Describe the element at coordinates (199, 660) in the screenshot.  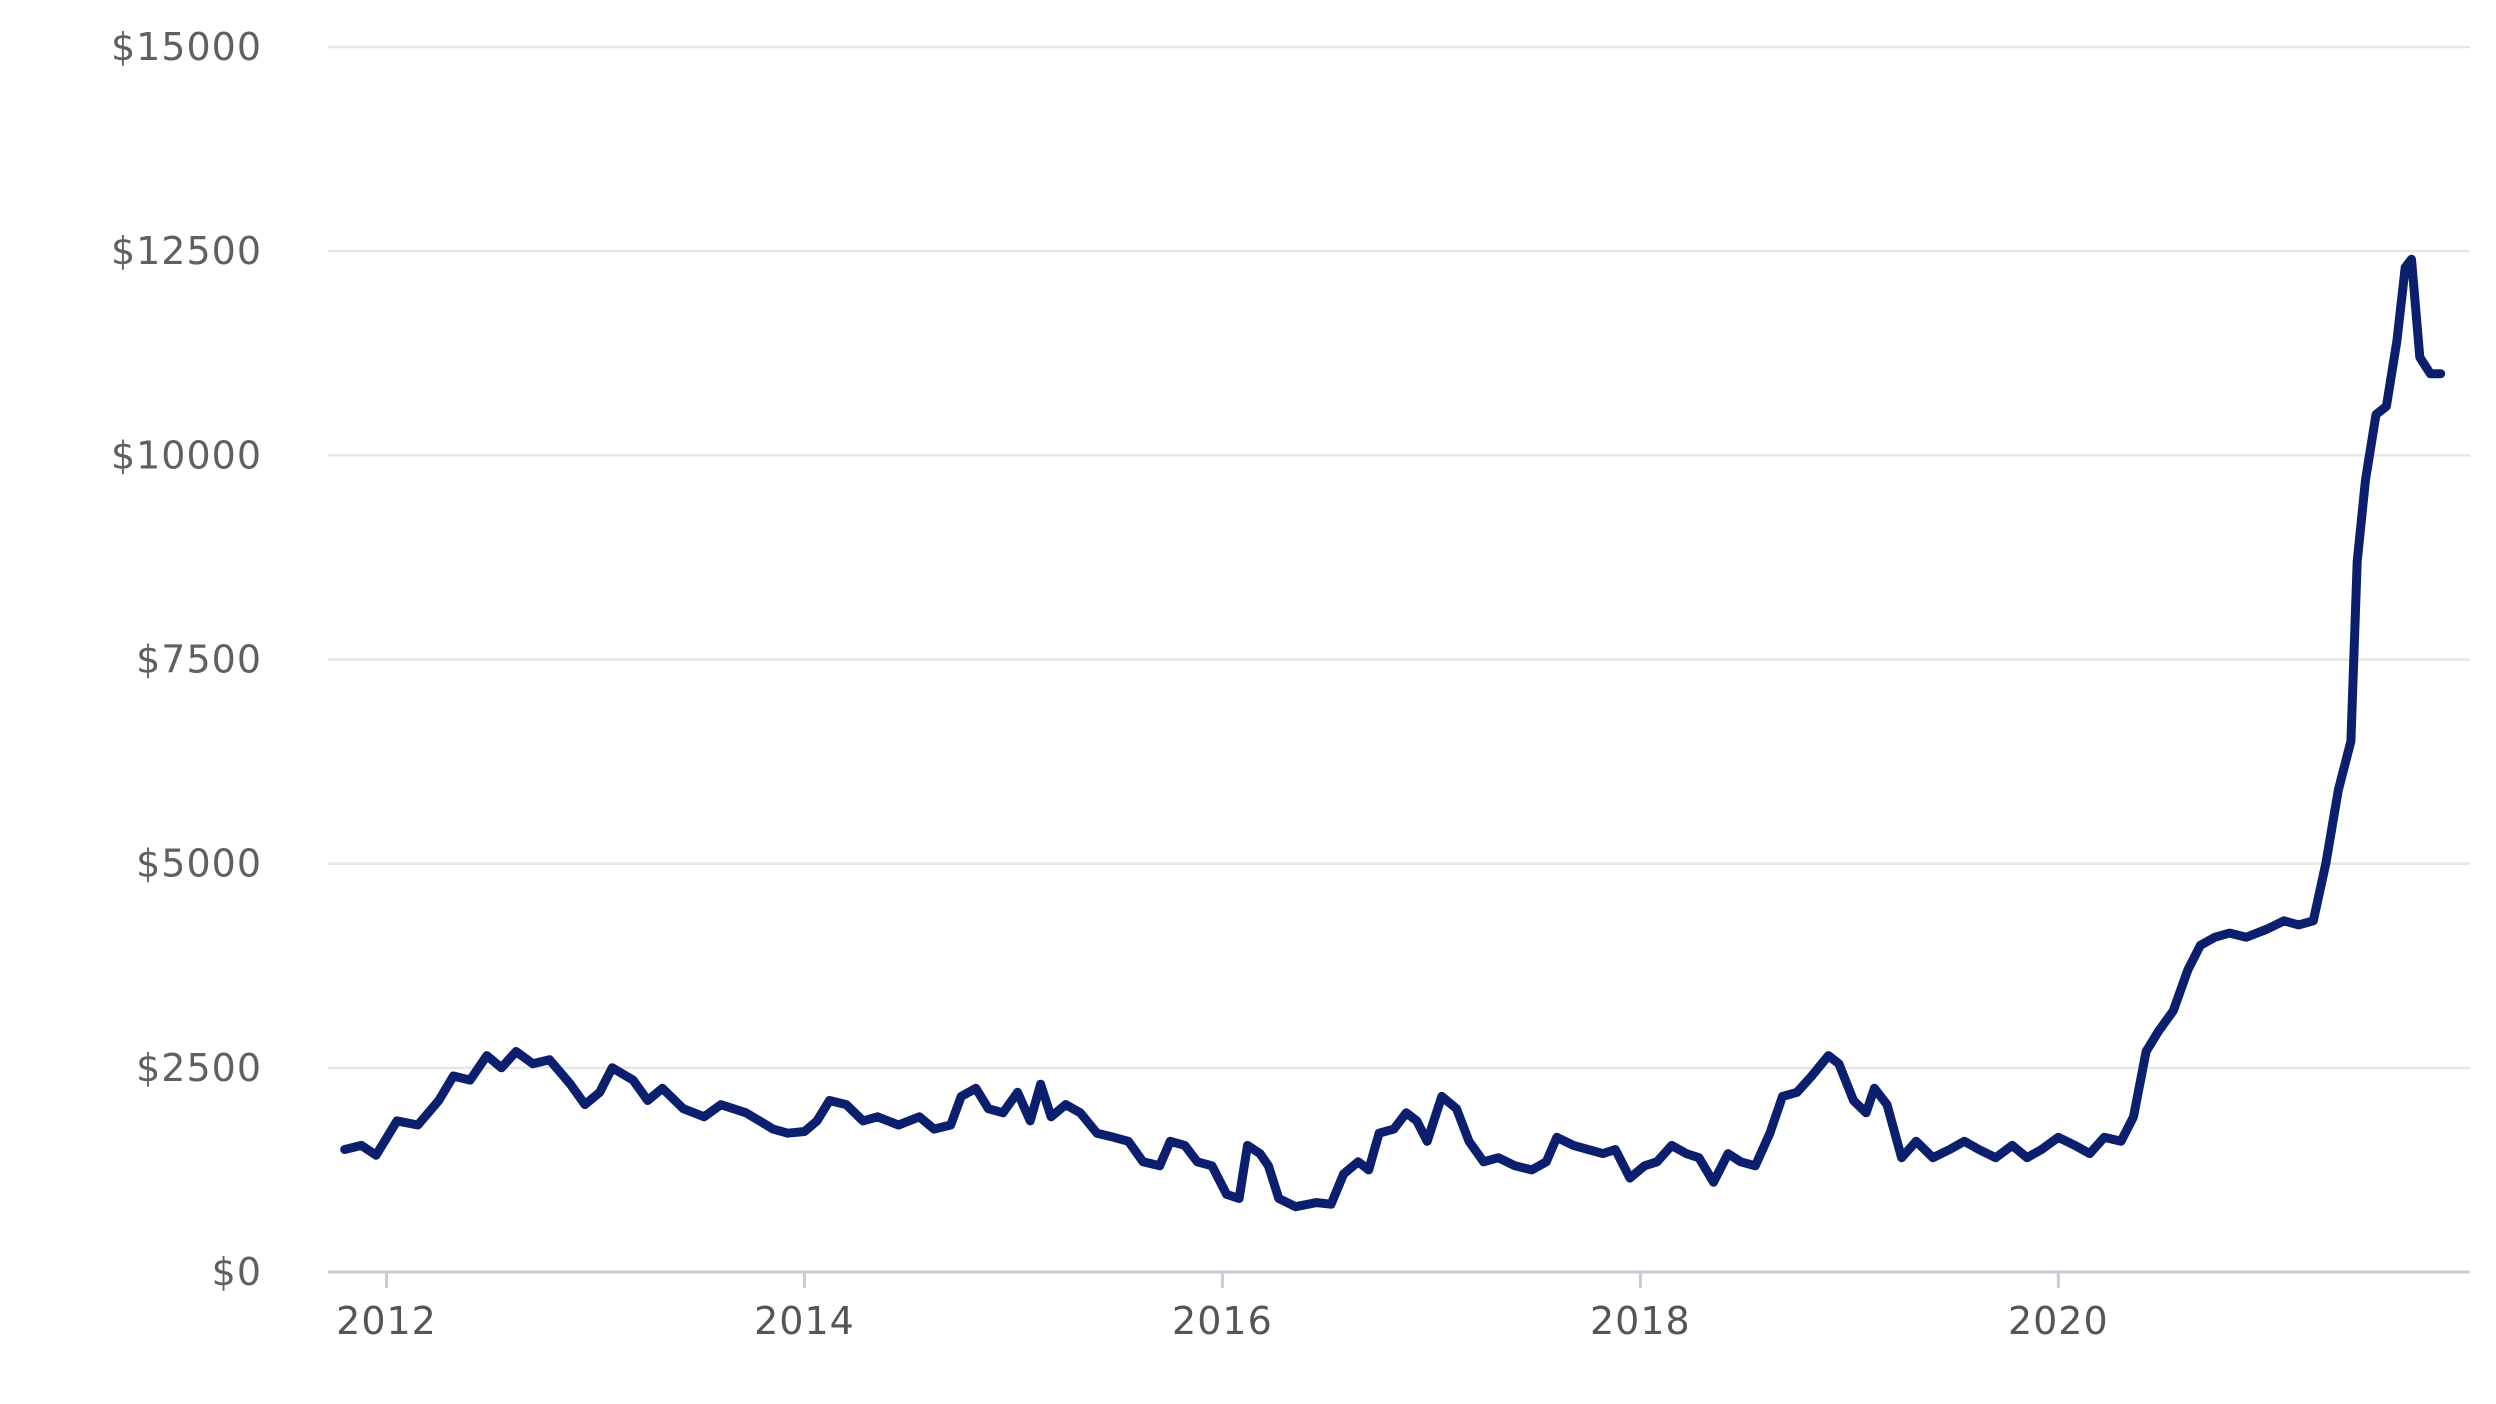
I see `y-tick-label: $7500` at that location.